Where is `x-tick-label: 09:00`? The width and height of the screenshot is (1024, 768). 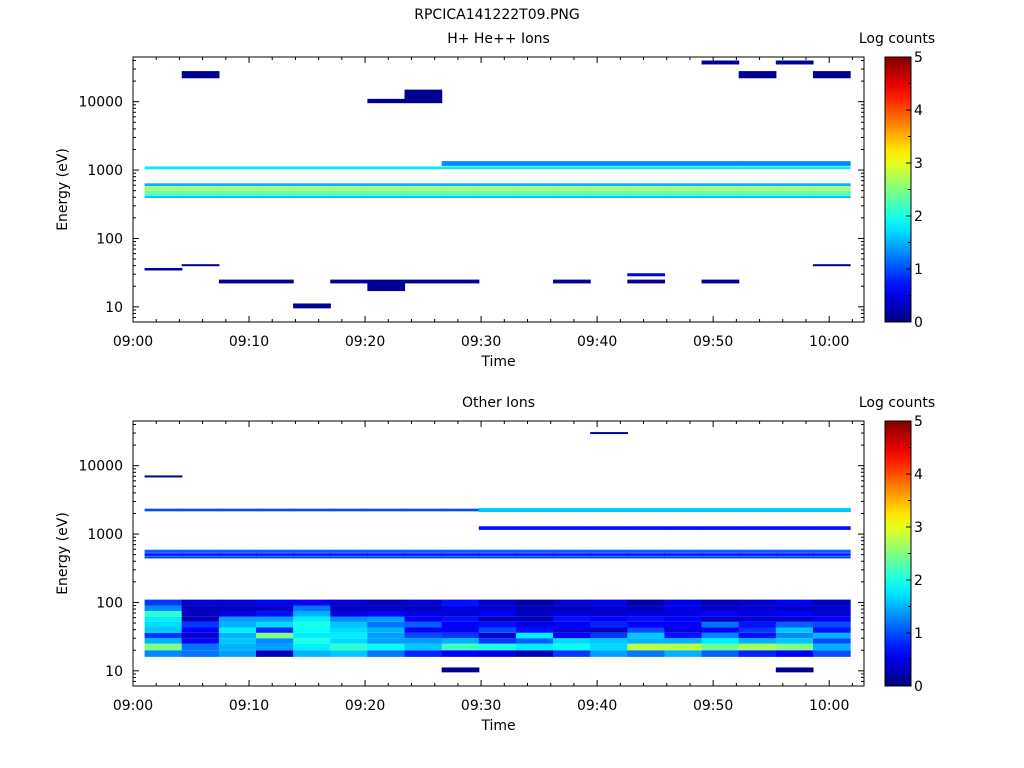 x-tick-label: 09:00 is located at coordinates (133, 342).